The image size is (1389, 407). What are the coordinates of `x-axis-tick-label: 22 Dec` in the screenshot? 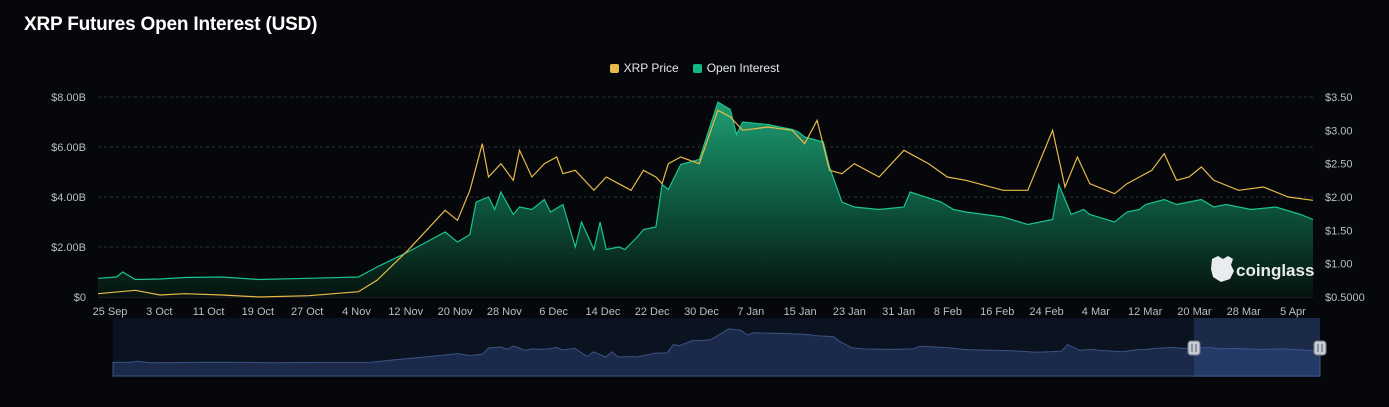 It's located at (652, 312).